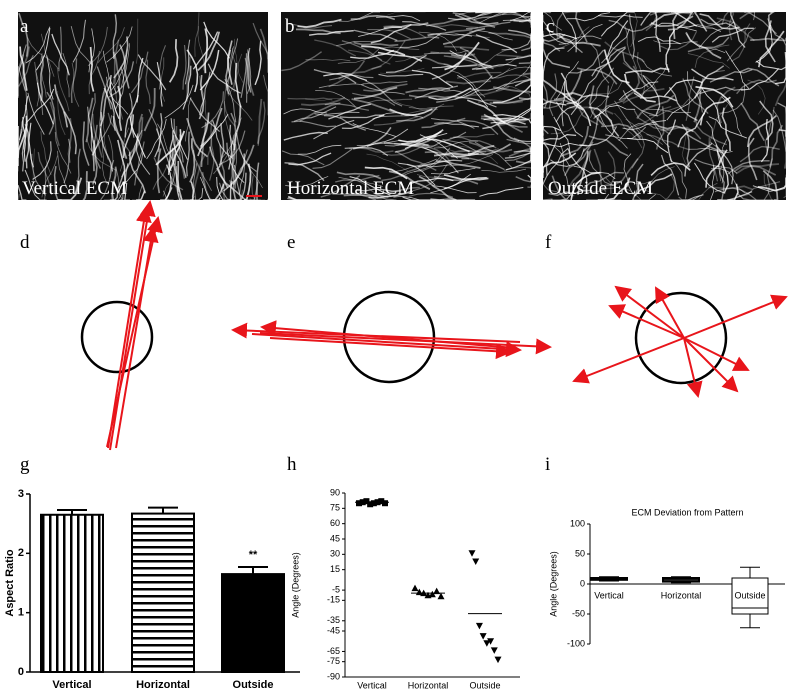 The image size is (800, 698). I want to click on y-tick-label: 0, so click(582, 583).